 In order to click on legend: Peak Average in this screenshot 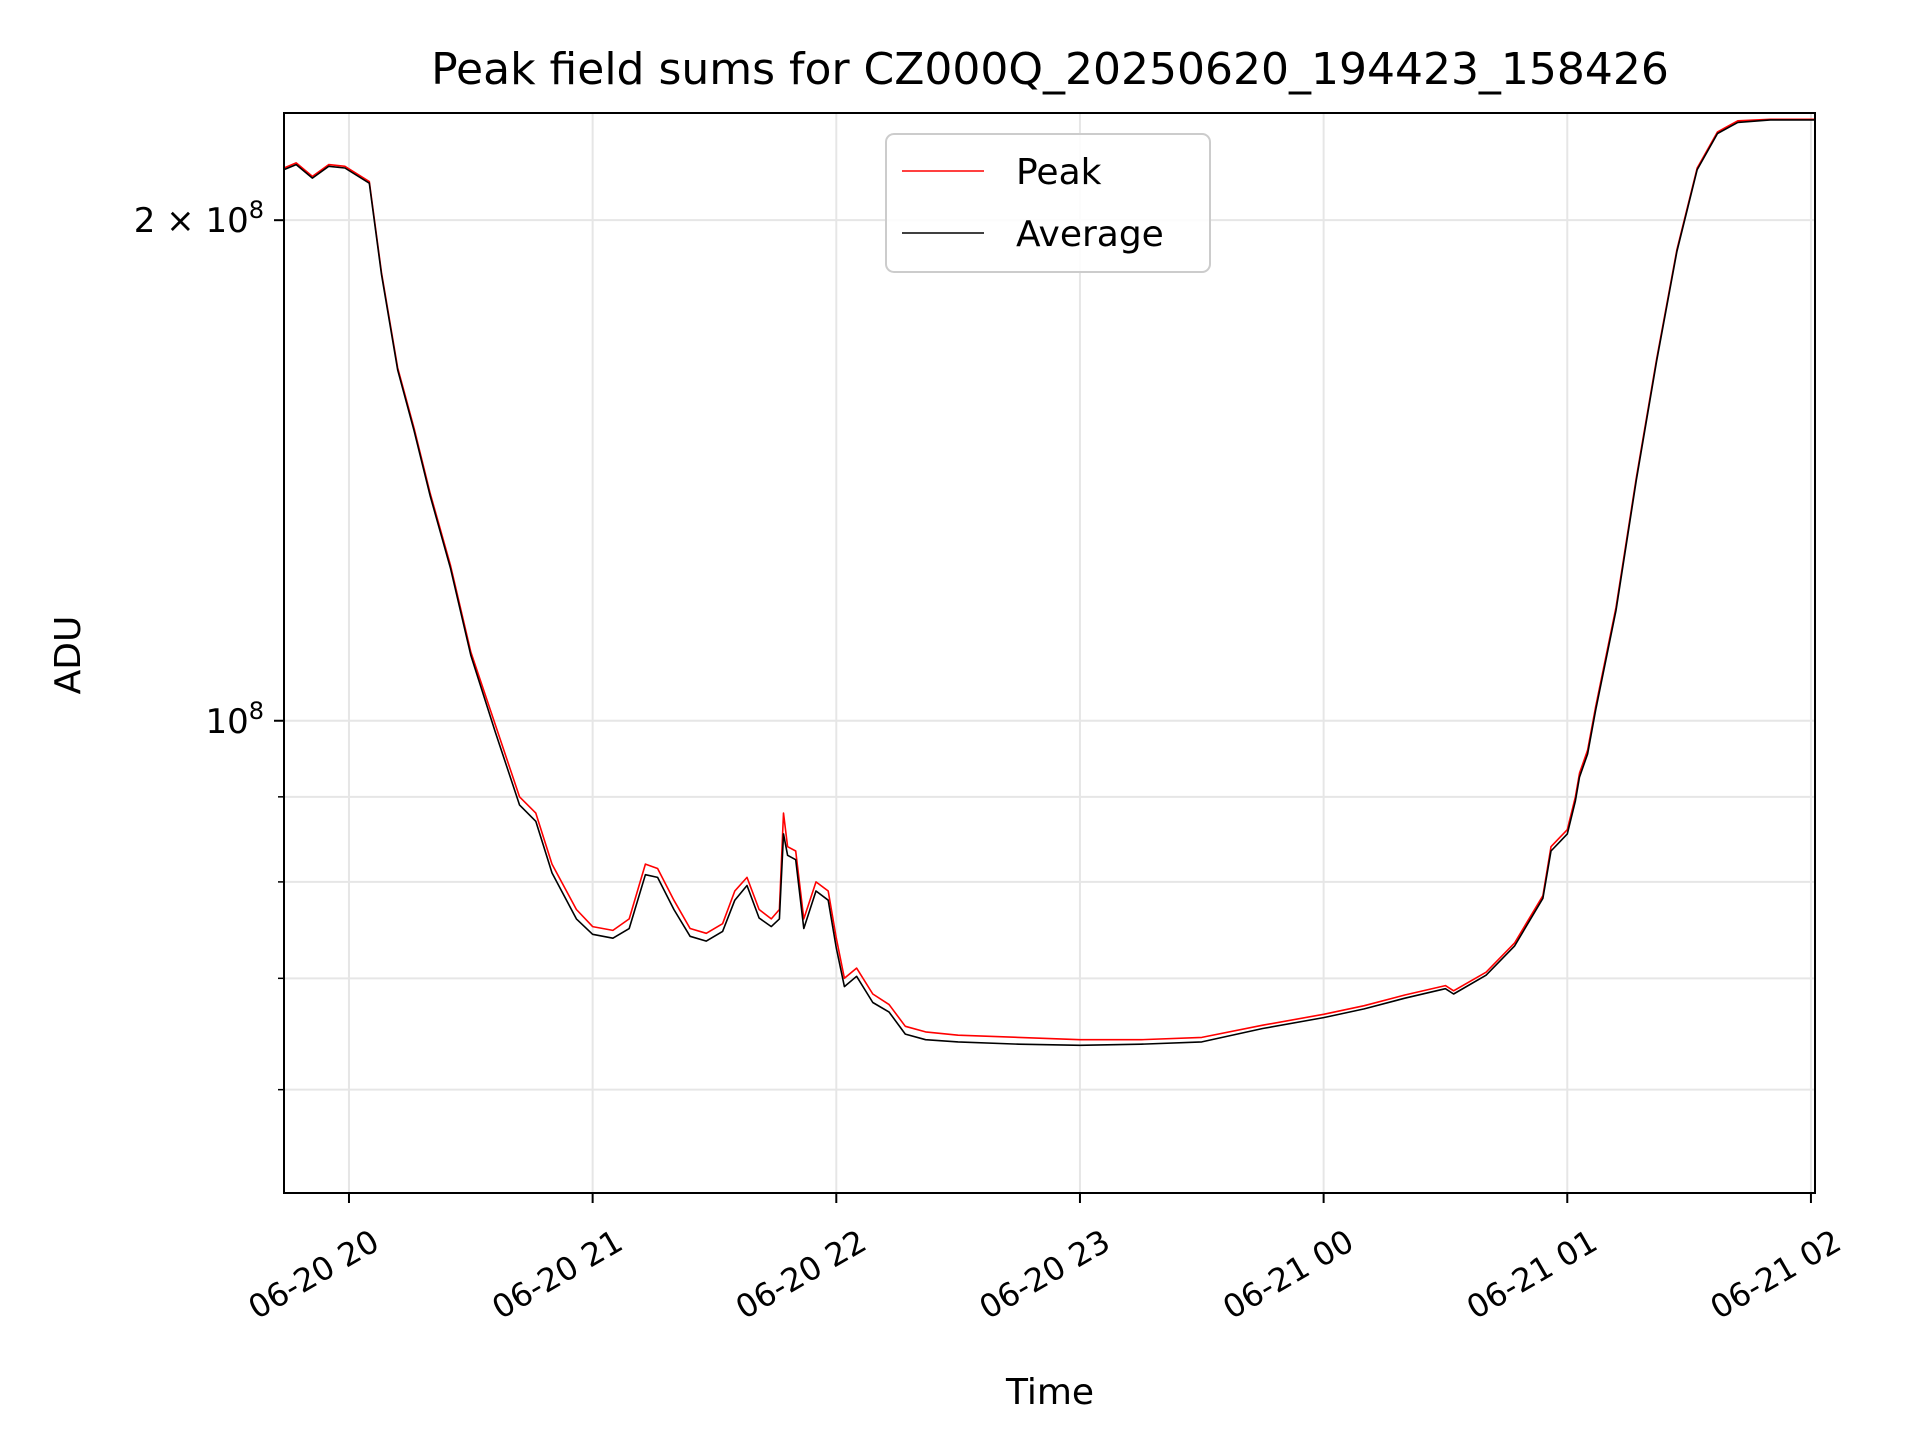, I will do `click(1048, 203)`.